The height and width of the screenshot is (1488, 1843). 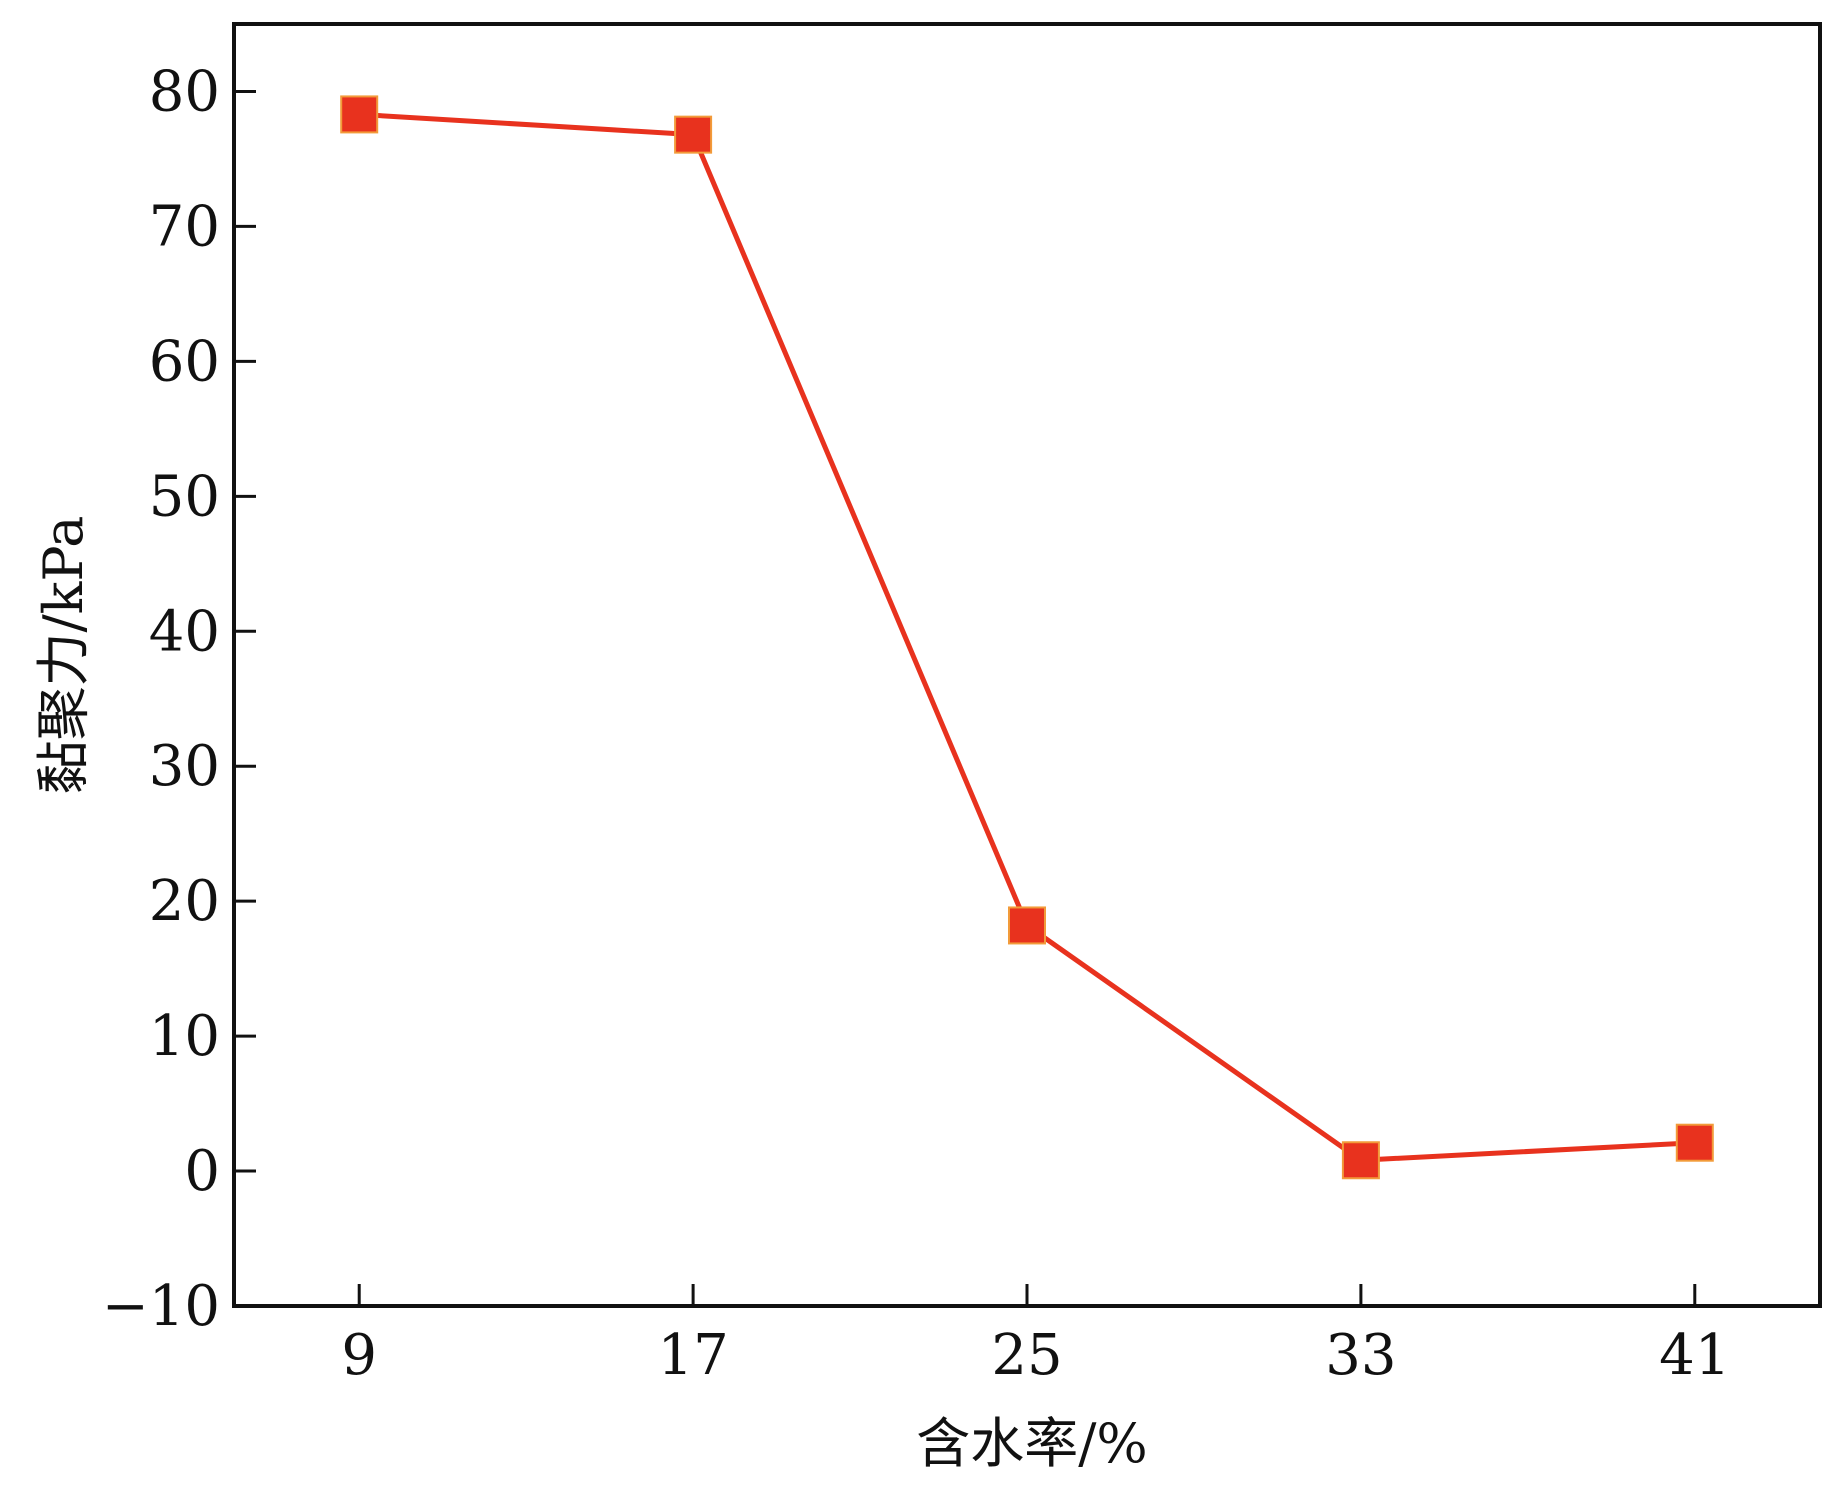 What do you see at coordinates (1032, 1443) in the screenshot?
I see `x-axis-title: 含水率/%` at bounding box center [1032, 1443].